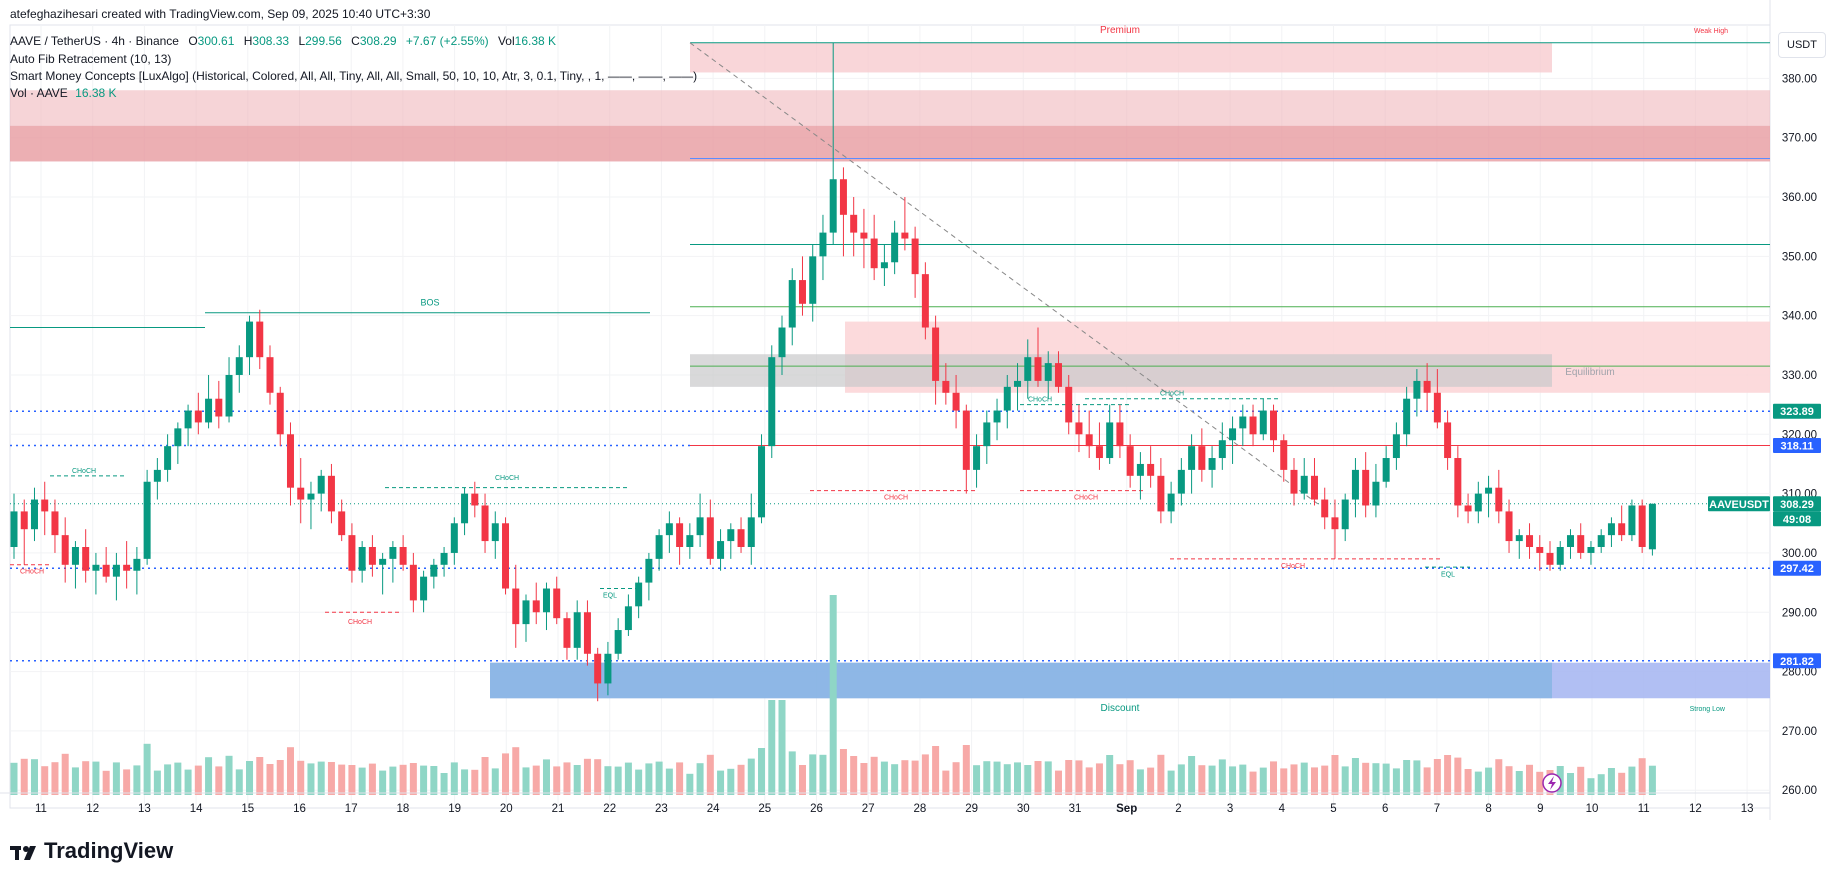  What do you see at coordinates (558, 809) in the screenshot?
I see `time-tick-label: 21` at bounding box center [558, 809].